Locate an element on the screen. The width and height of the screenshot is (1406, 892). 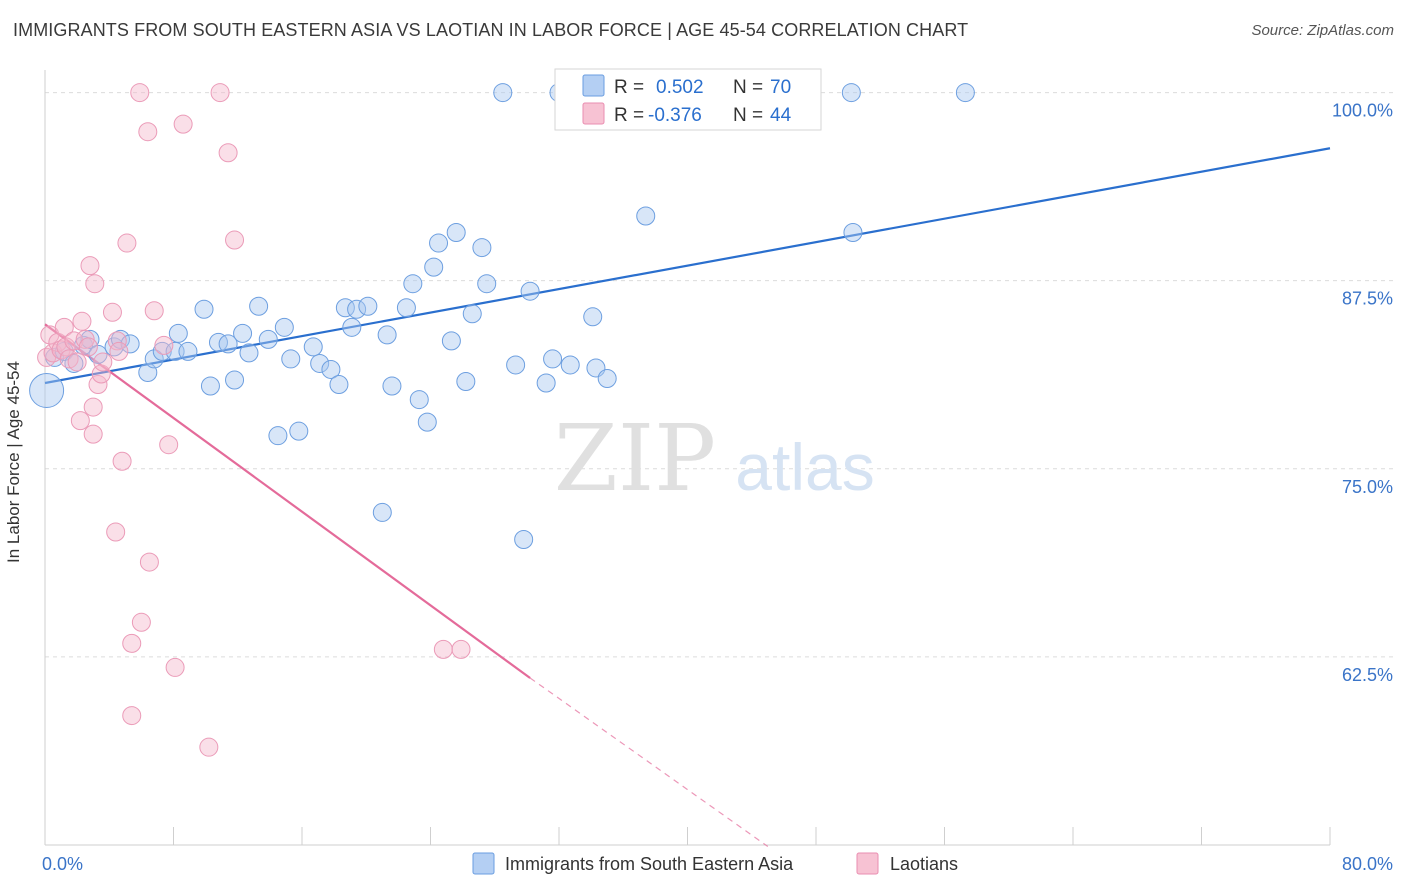
watermark: ZIP atlas is located at coordinates (714, 458).